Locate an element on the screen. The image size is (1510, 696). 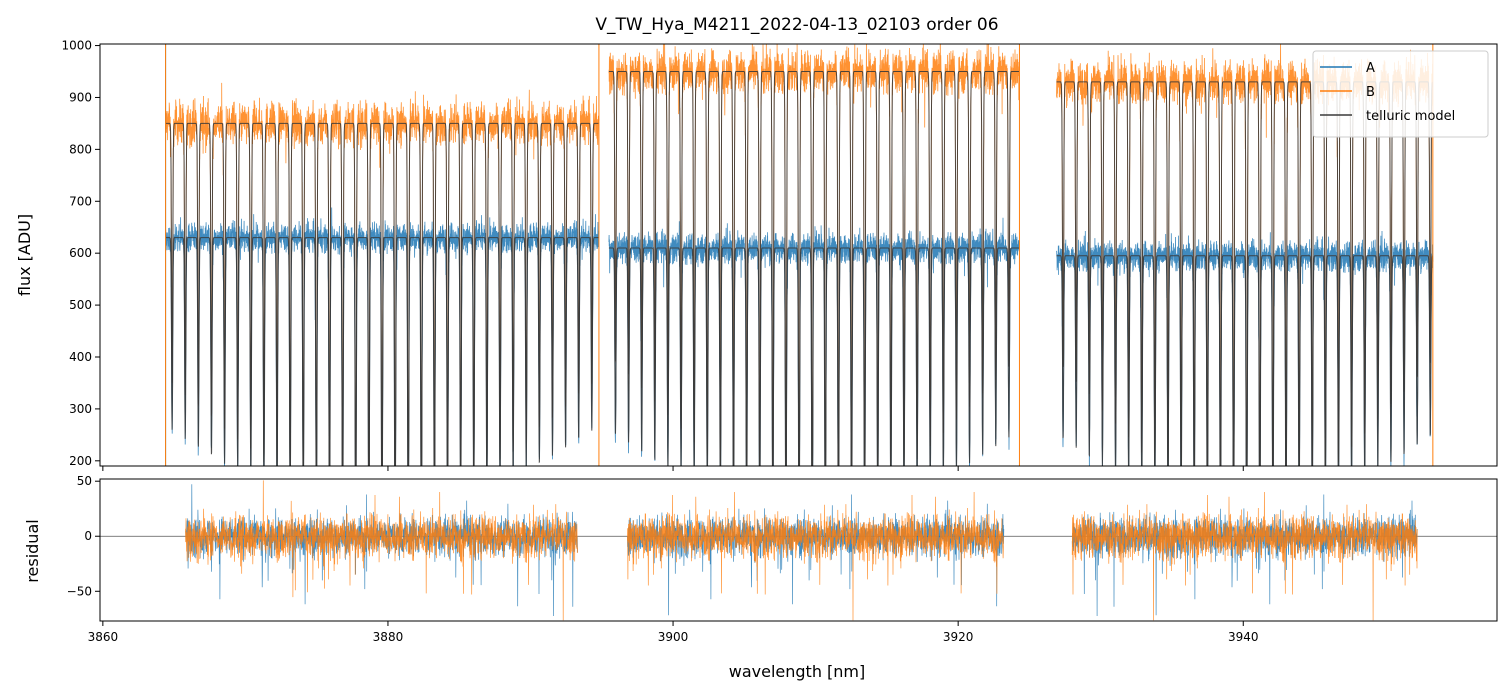
y-tick-label: 0 is located at coordinates (88, 536).